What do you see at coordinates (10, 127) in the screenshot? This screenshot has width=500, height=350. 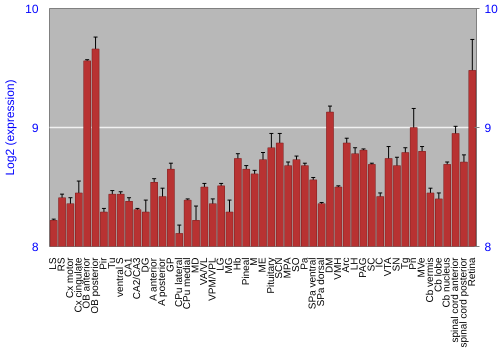 I see `y-axis-title: Log2 (expression)` at bounding box center [10, 127].